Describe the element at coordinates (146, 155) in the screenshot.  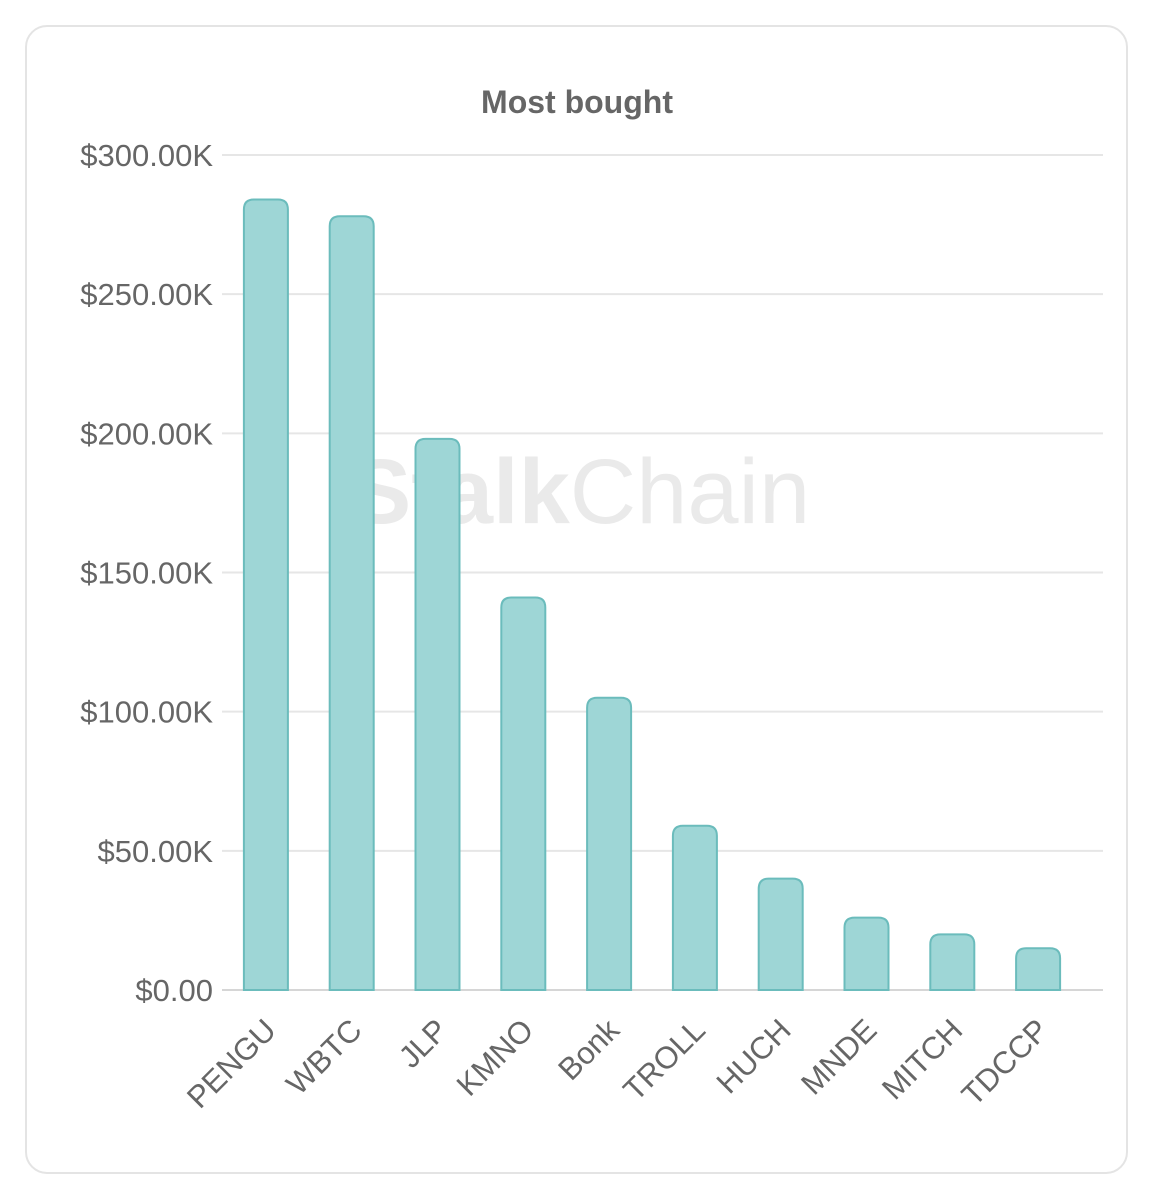
I see `y-tick-label: $300.00K` at that location.